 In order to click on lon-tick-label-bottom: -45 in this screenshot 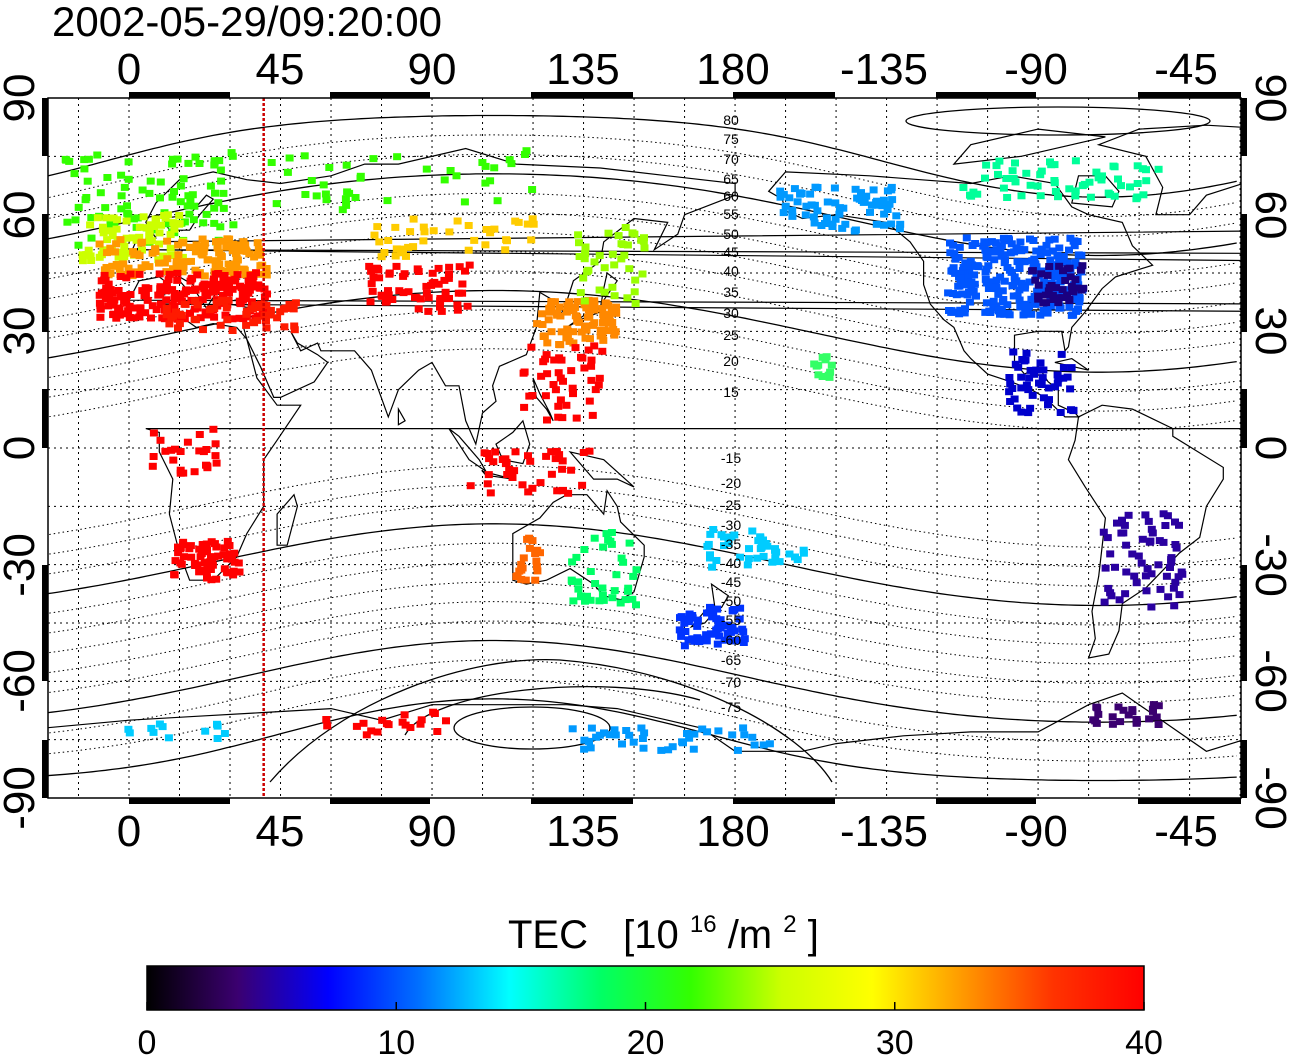, I will do `click(1186, 831)`.